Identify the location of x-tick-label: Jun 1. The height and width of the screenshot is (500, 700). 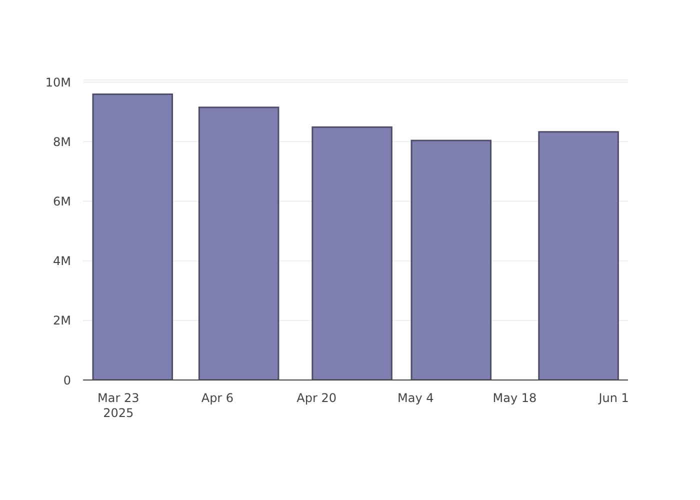
(613, 398).